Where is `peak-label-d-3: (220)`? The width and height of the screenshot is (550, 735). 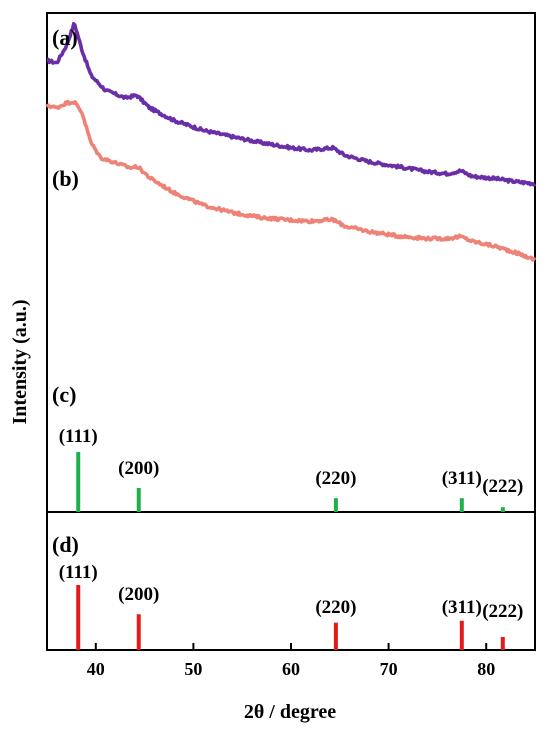
peak-label-d-3: (220) is located at coordinates (335, 607).